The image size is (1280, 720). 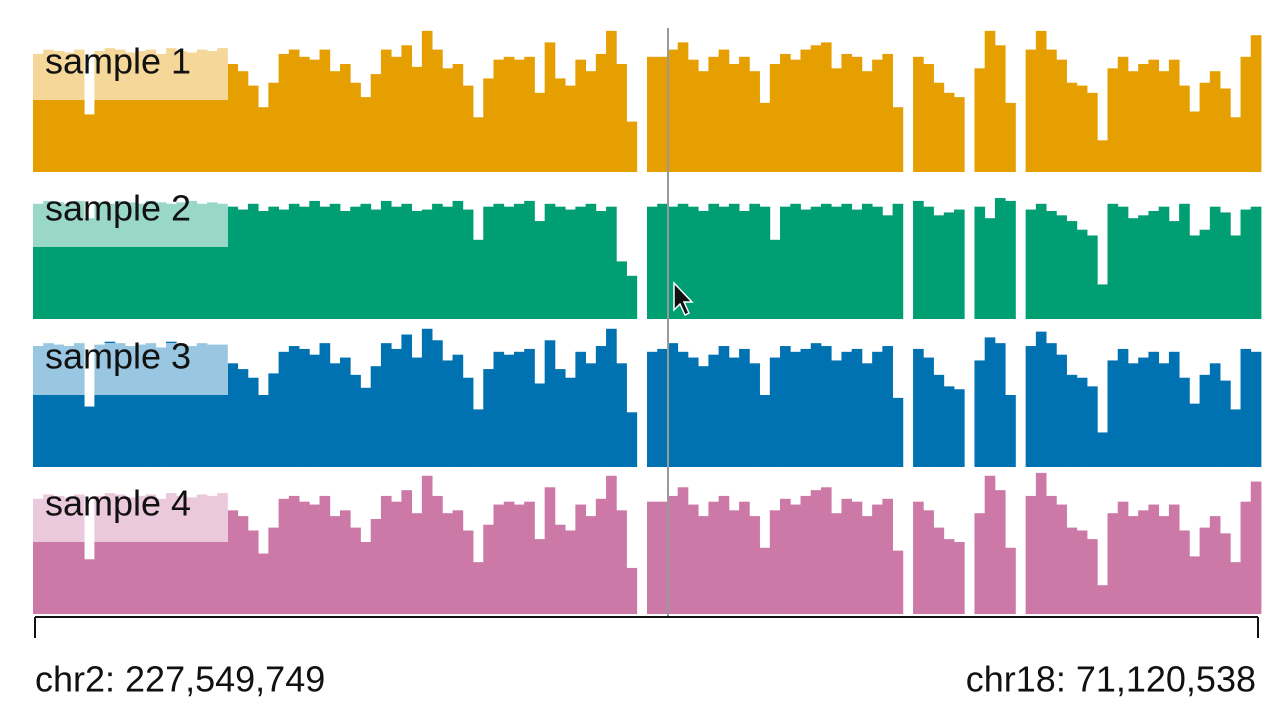 I want to click on track-label: sample 1, so click(x=118, y=61).